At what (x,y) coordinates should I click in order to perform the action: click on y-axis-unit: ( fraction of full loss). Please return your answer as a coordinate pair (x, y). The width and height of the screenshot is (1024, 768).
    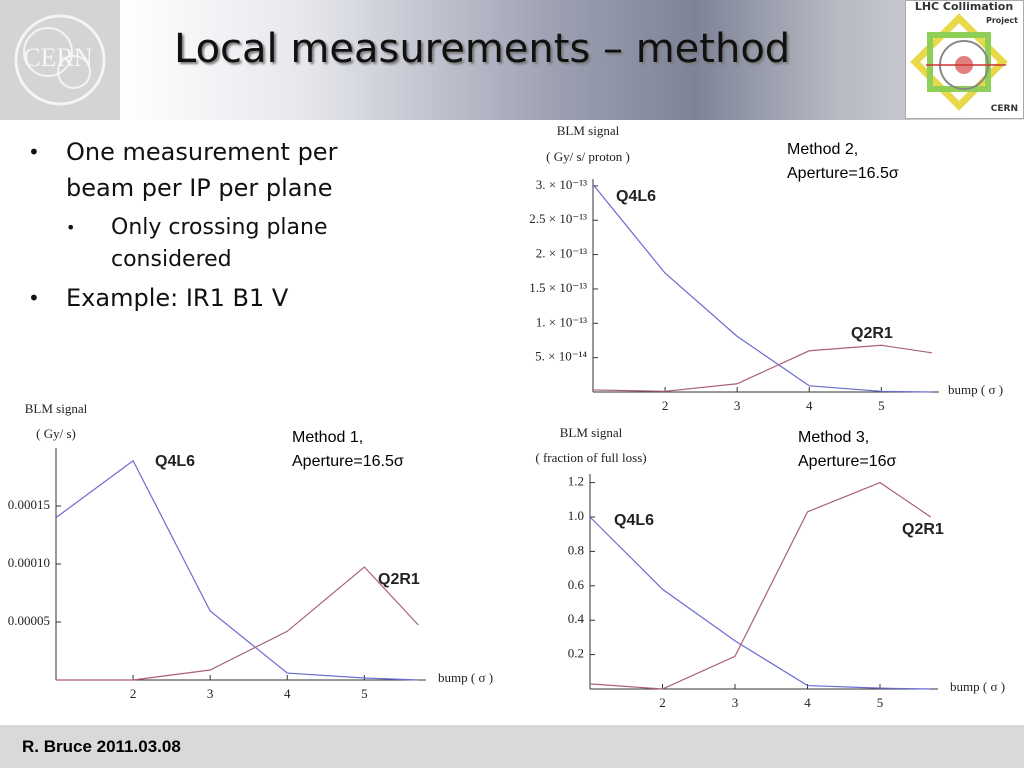
    Looking at the image, I should click on (590, 457).